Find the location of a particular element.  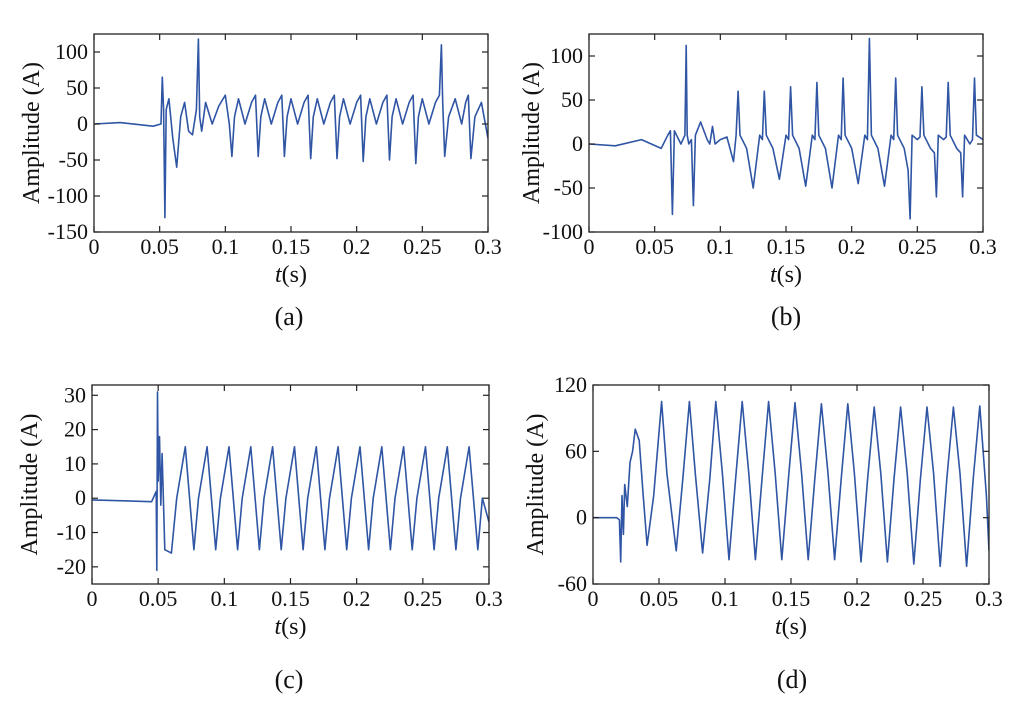

y-tick-label: 20 is located at coordinates (75, 429).